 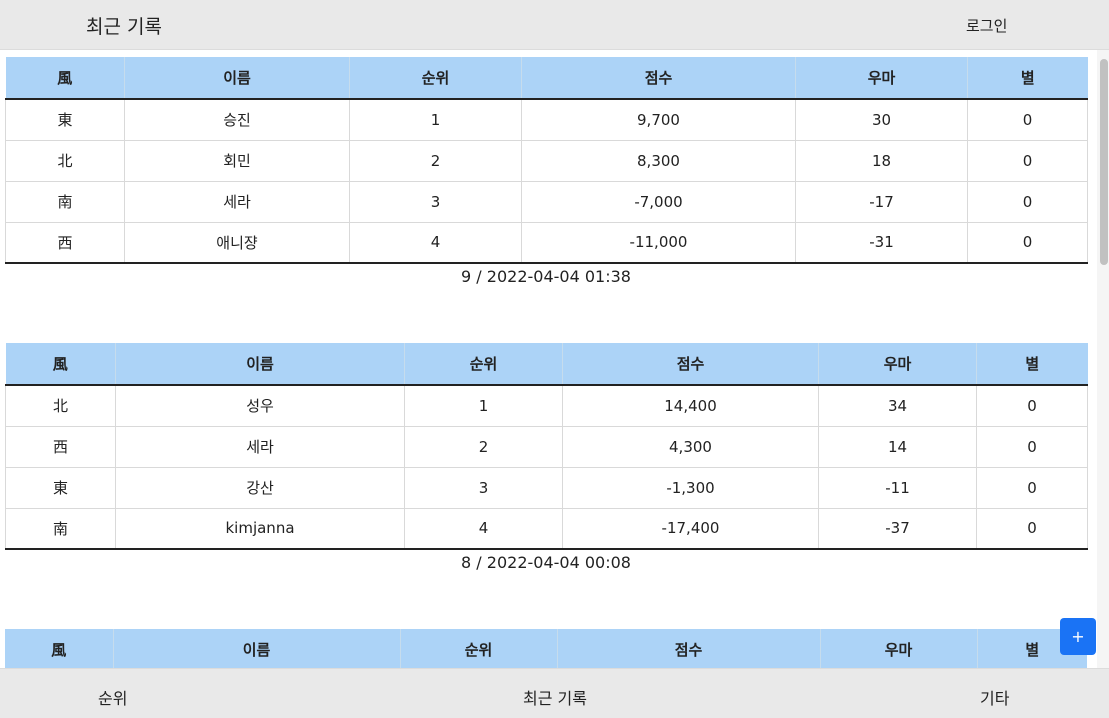 What do you see at coordinates (260, 405) in the screenshot?
I see `cell-name: 성우` at bounding box center [260, 405].